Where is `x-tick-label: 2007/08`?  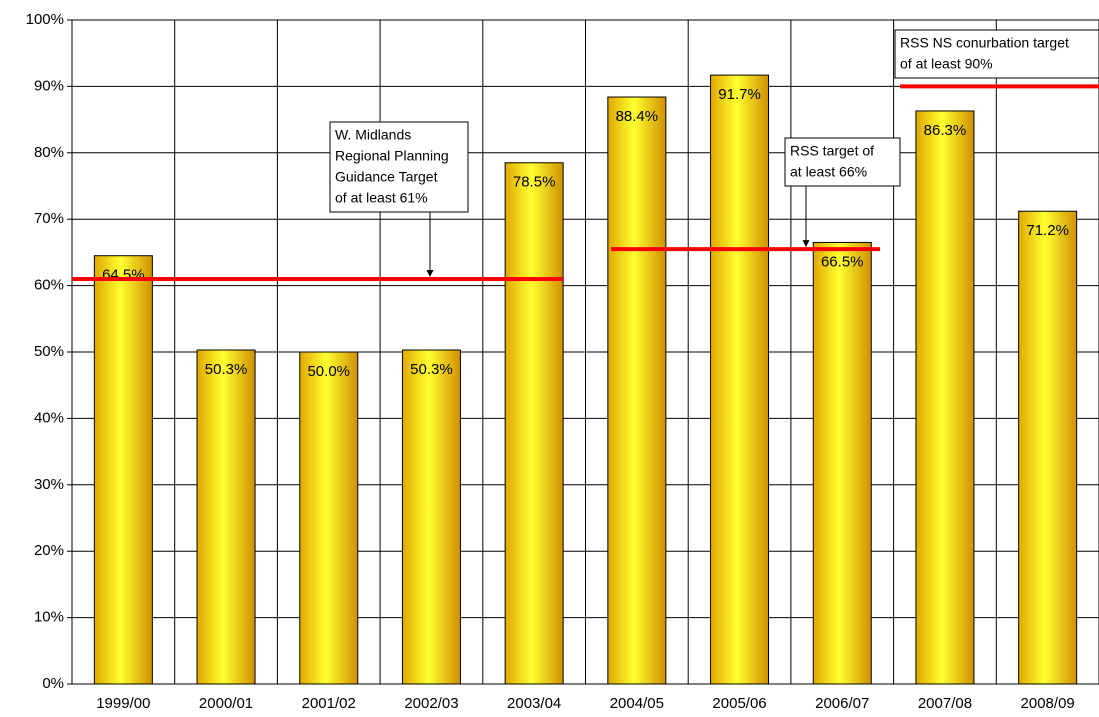 x-tick-label: 2007/08 is located at coordinates (945, 703).